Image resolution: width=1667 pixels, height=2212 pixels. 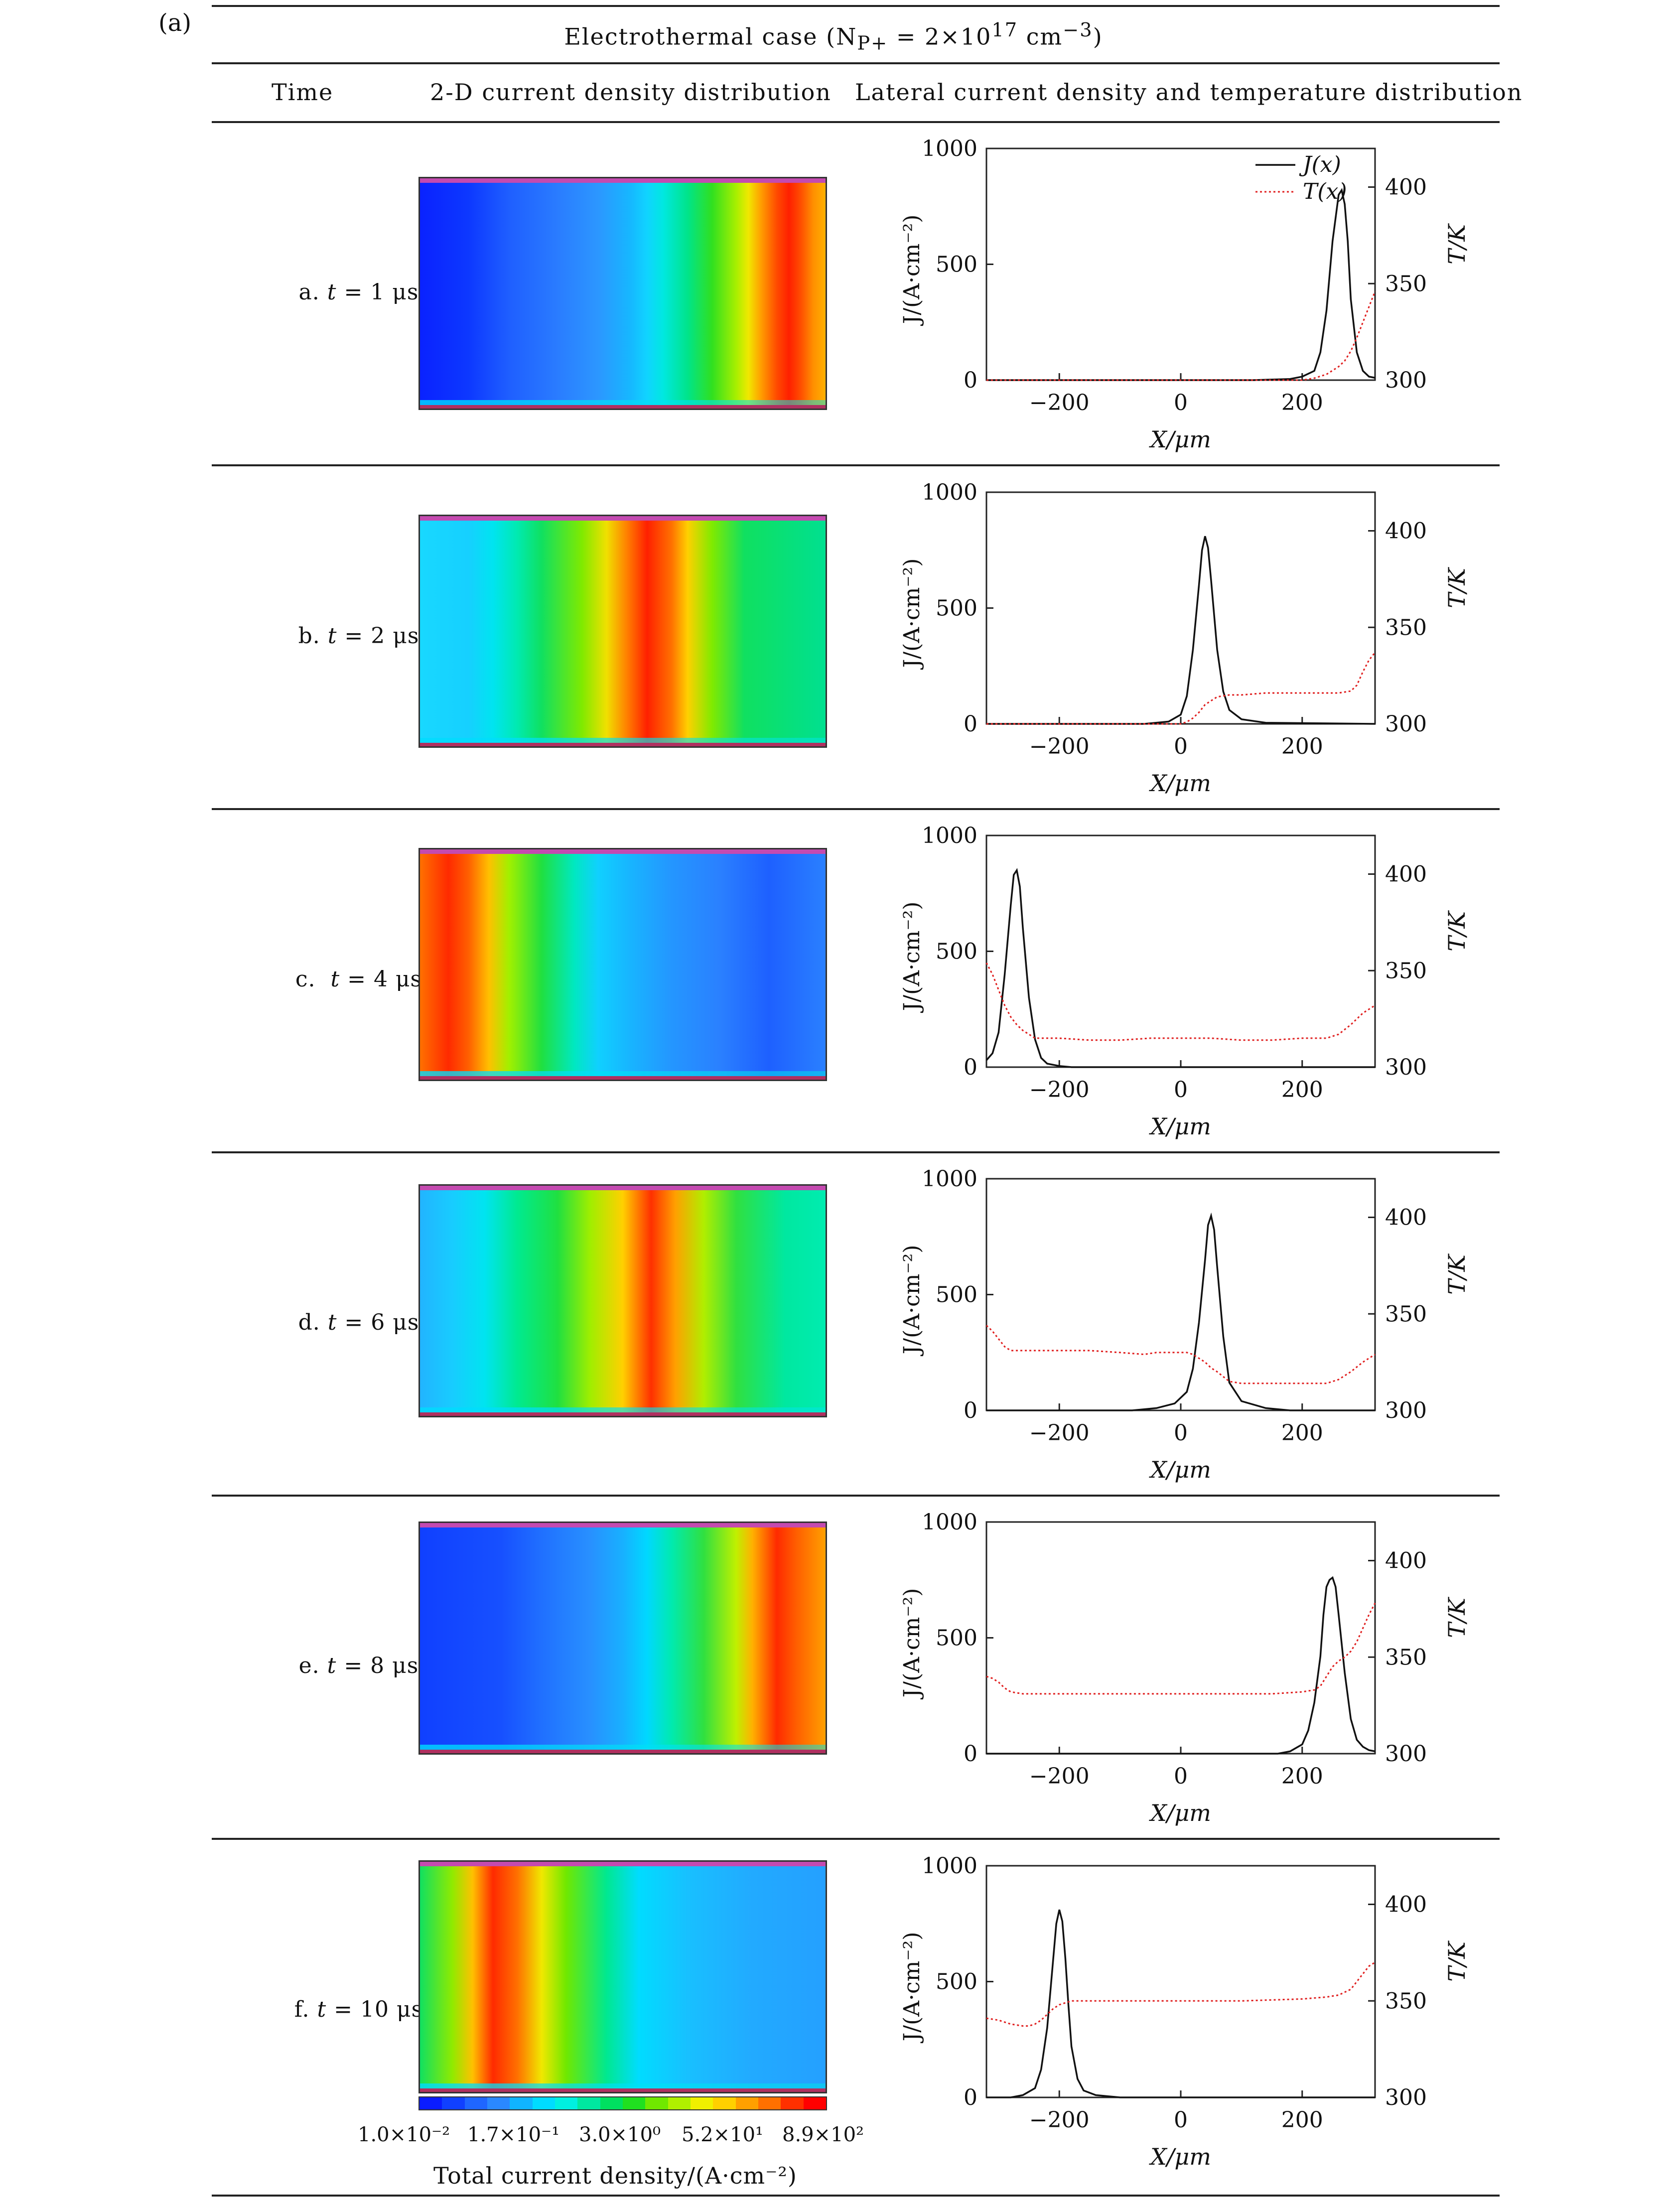 What do you see at coordinates (358, 292) in the screenshot?
I see `row-time-label: a. t = 1 μs` at bounding box center [358, 292].